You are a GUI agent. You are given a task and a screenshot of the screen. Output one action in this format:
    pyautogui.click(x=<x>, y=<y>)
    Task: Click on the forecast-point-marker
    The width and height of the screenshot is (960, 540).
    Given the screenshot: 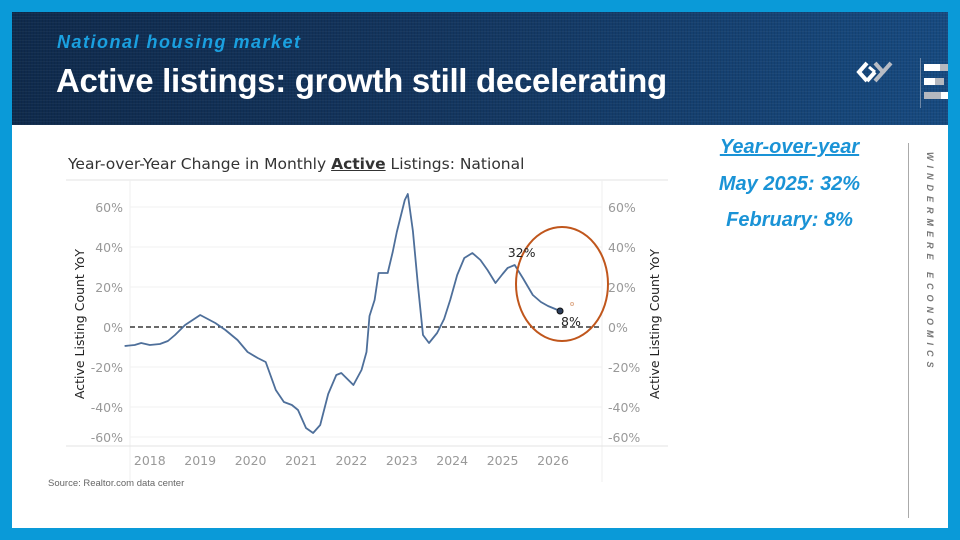 What is the action you would take?
    pyautogui.click(x=572, y=304)
    